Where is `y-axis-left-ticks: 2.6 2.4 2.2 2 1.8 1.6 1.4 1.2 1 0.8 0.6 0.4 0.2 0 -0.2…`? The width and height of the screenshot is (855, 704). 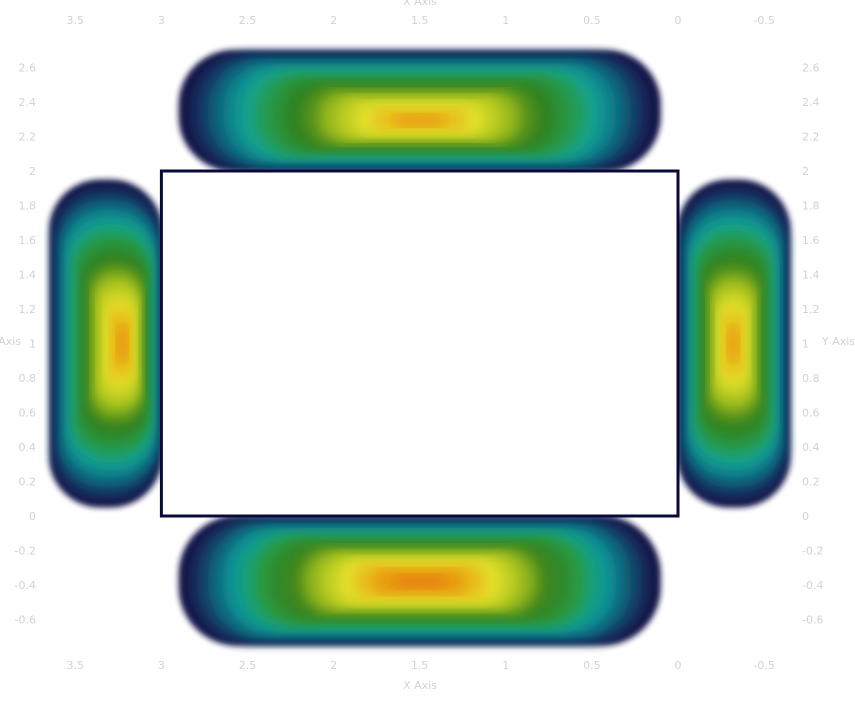 y-axis-left-ticks: 2.6 2.4 2.2 2 1.8 1.6 1.4 1.2 1 0.8 0.6 0.4 0.2 0 -0.2… is located at coordinates (25, 344).